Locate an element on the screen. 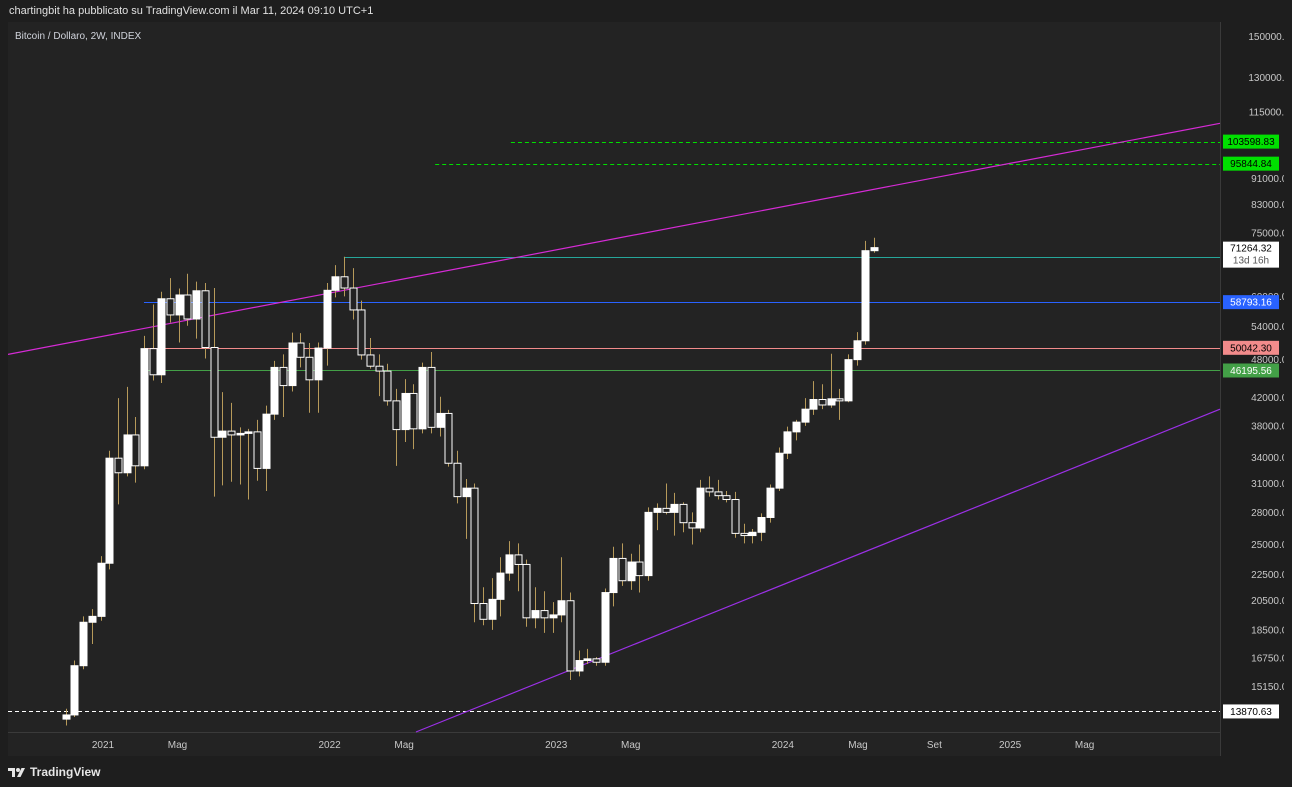 The image size is (1292, 787). y-tick-label: 28000.00 is located at coordinates (1267, 513).